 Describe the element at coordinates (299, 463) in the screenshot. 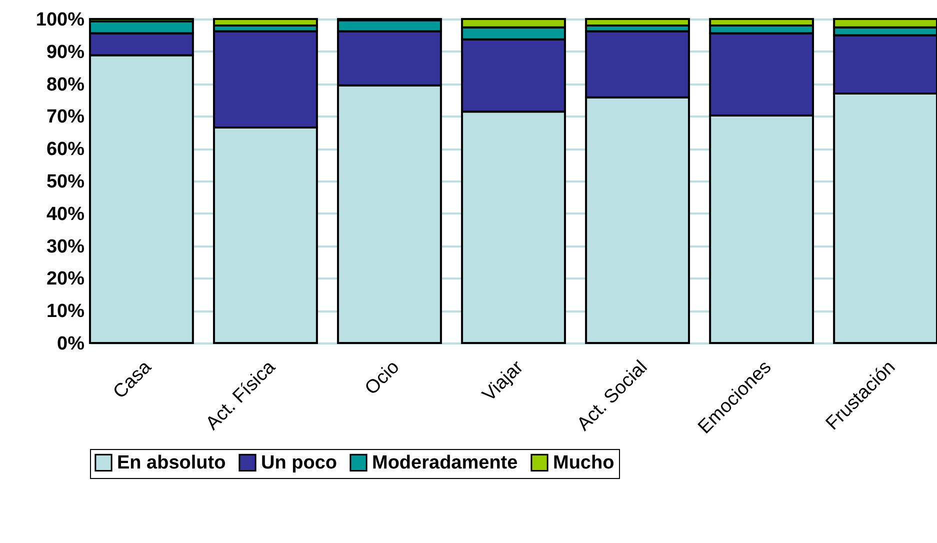

I see `legend-label: Un poco` at that location.